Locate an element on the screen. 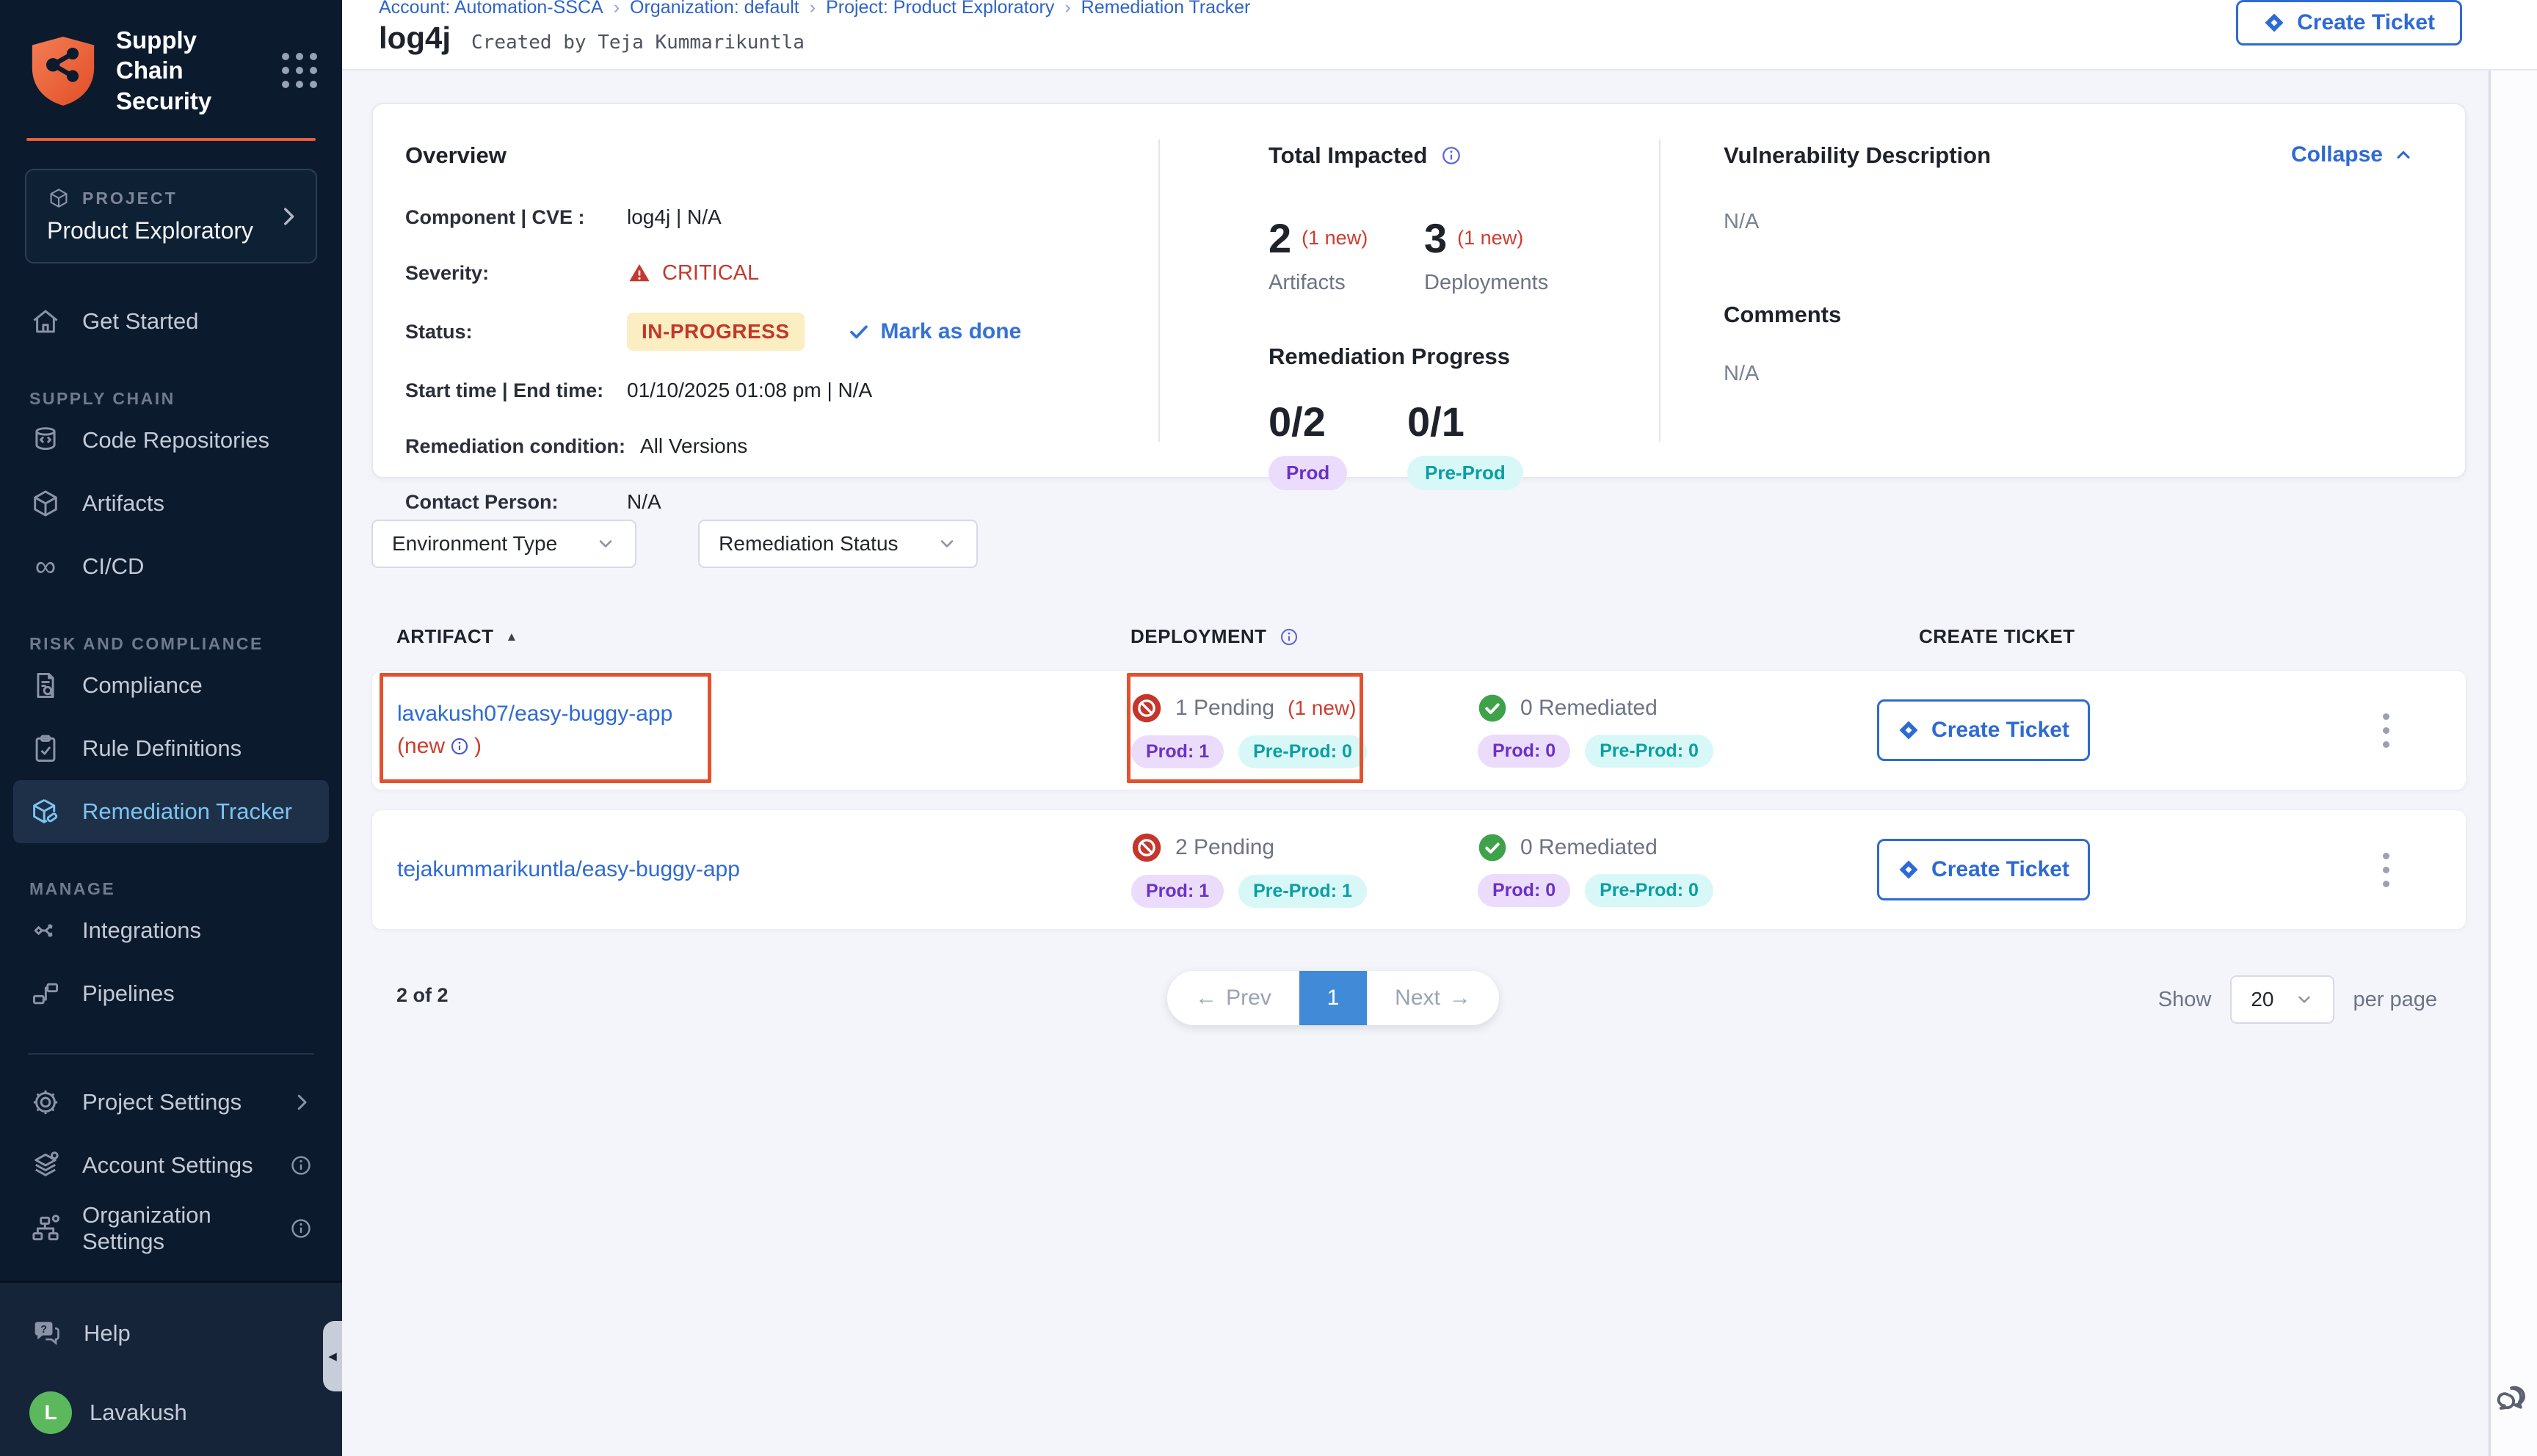 The image size is (2537, 1456). breadcrumb-org: Organization: default is located at coordinates (714, 9).